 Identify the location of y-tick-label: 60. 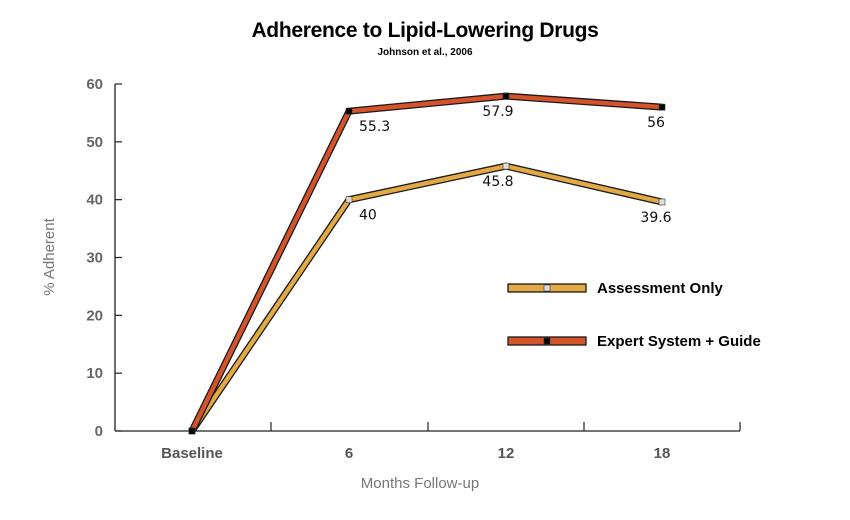
(94, 84).